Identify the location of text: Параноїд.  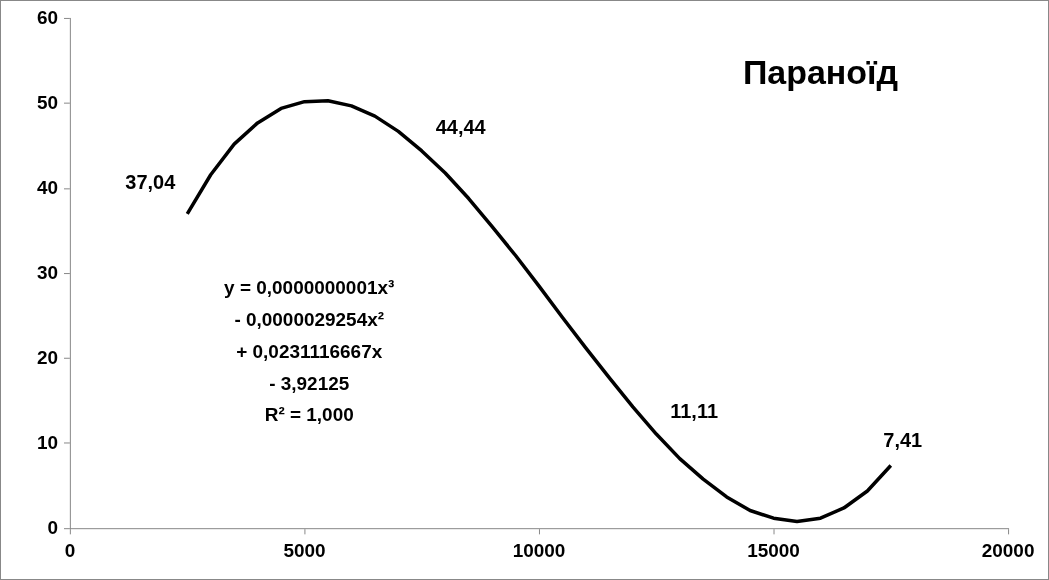
(820, 71).